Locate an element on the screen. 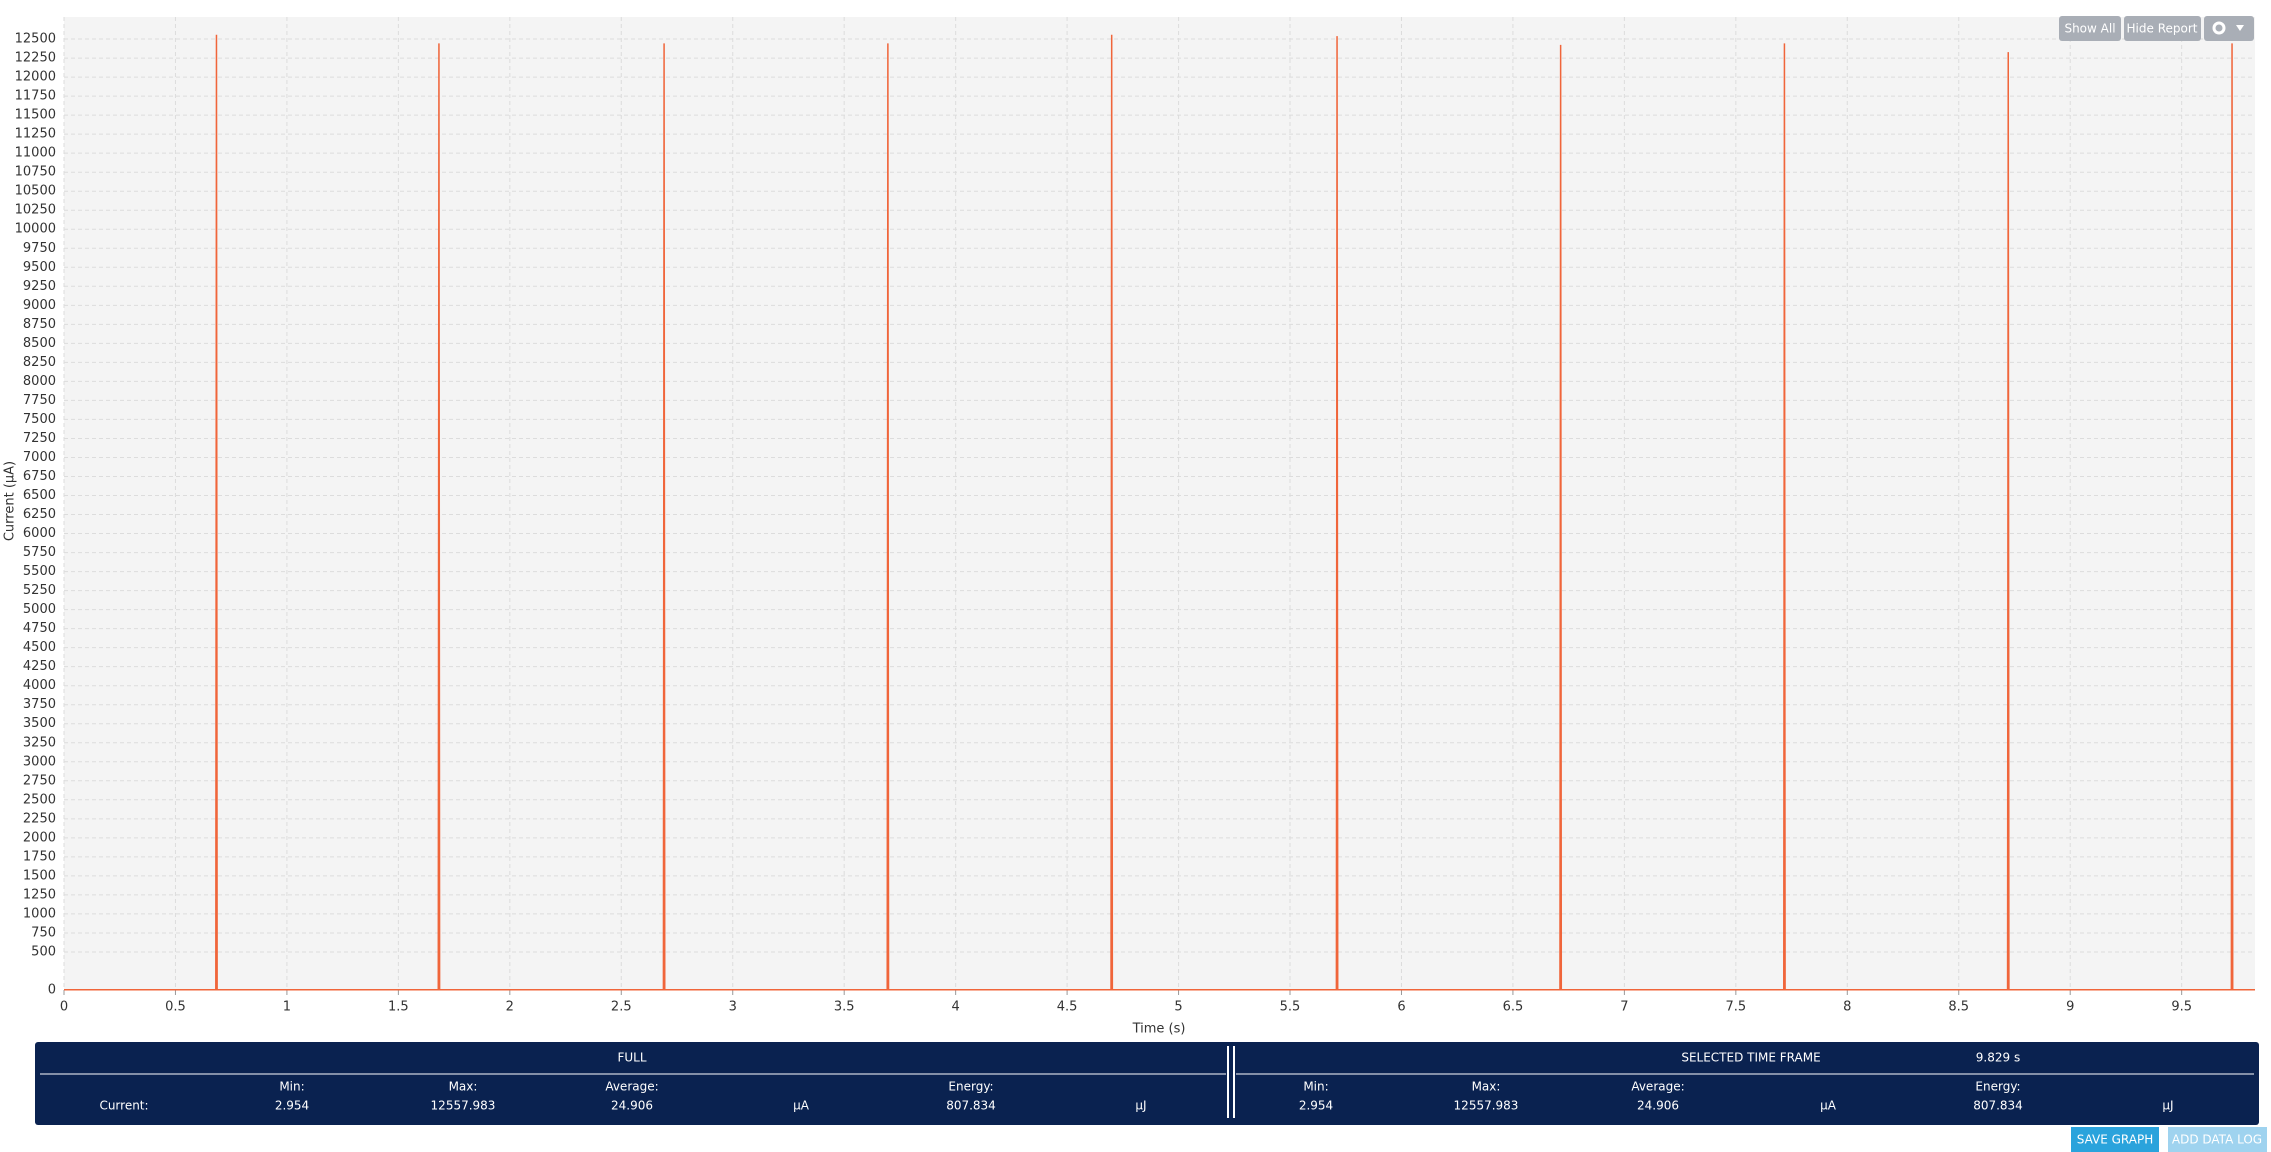 This screenshot has width=2271, height=1152. y-tick-label: 2500 is located at coordinates (39, 799).